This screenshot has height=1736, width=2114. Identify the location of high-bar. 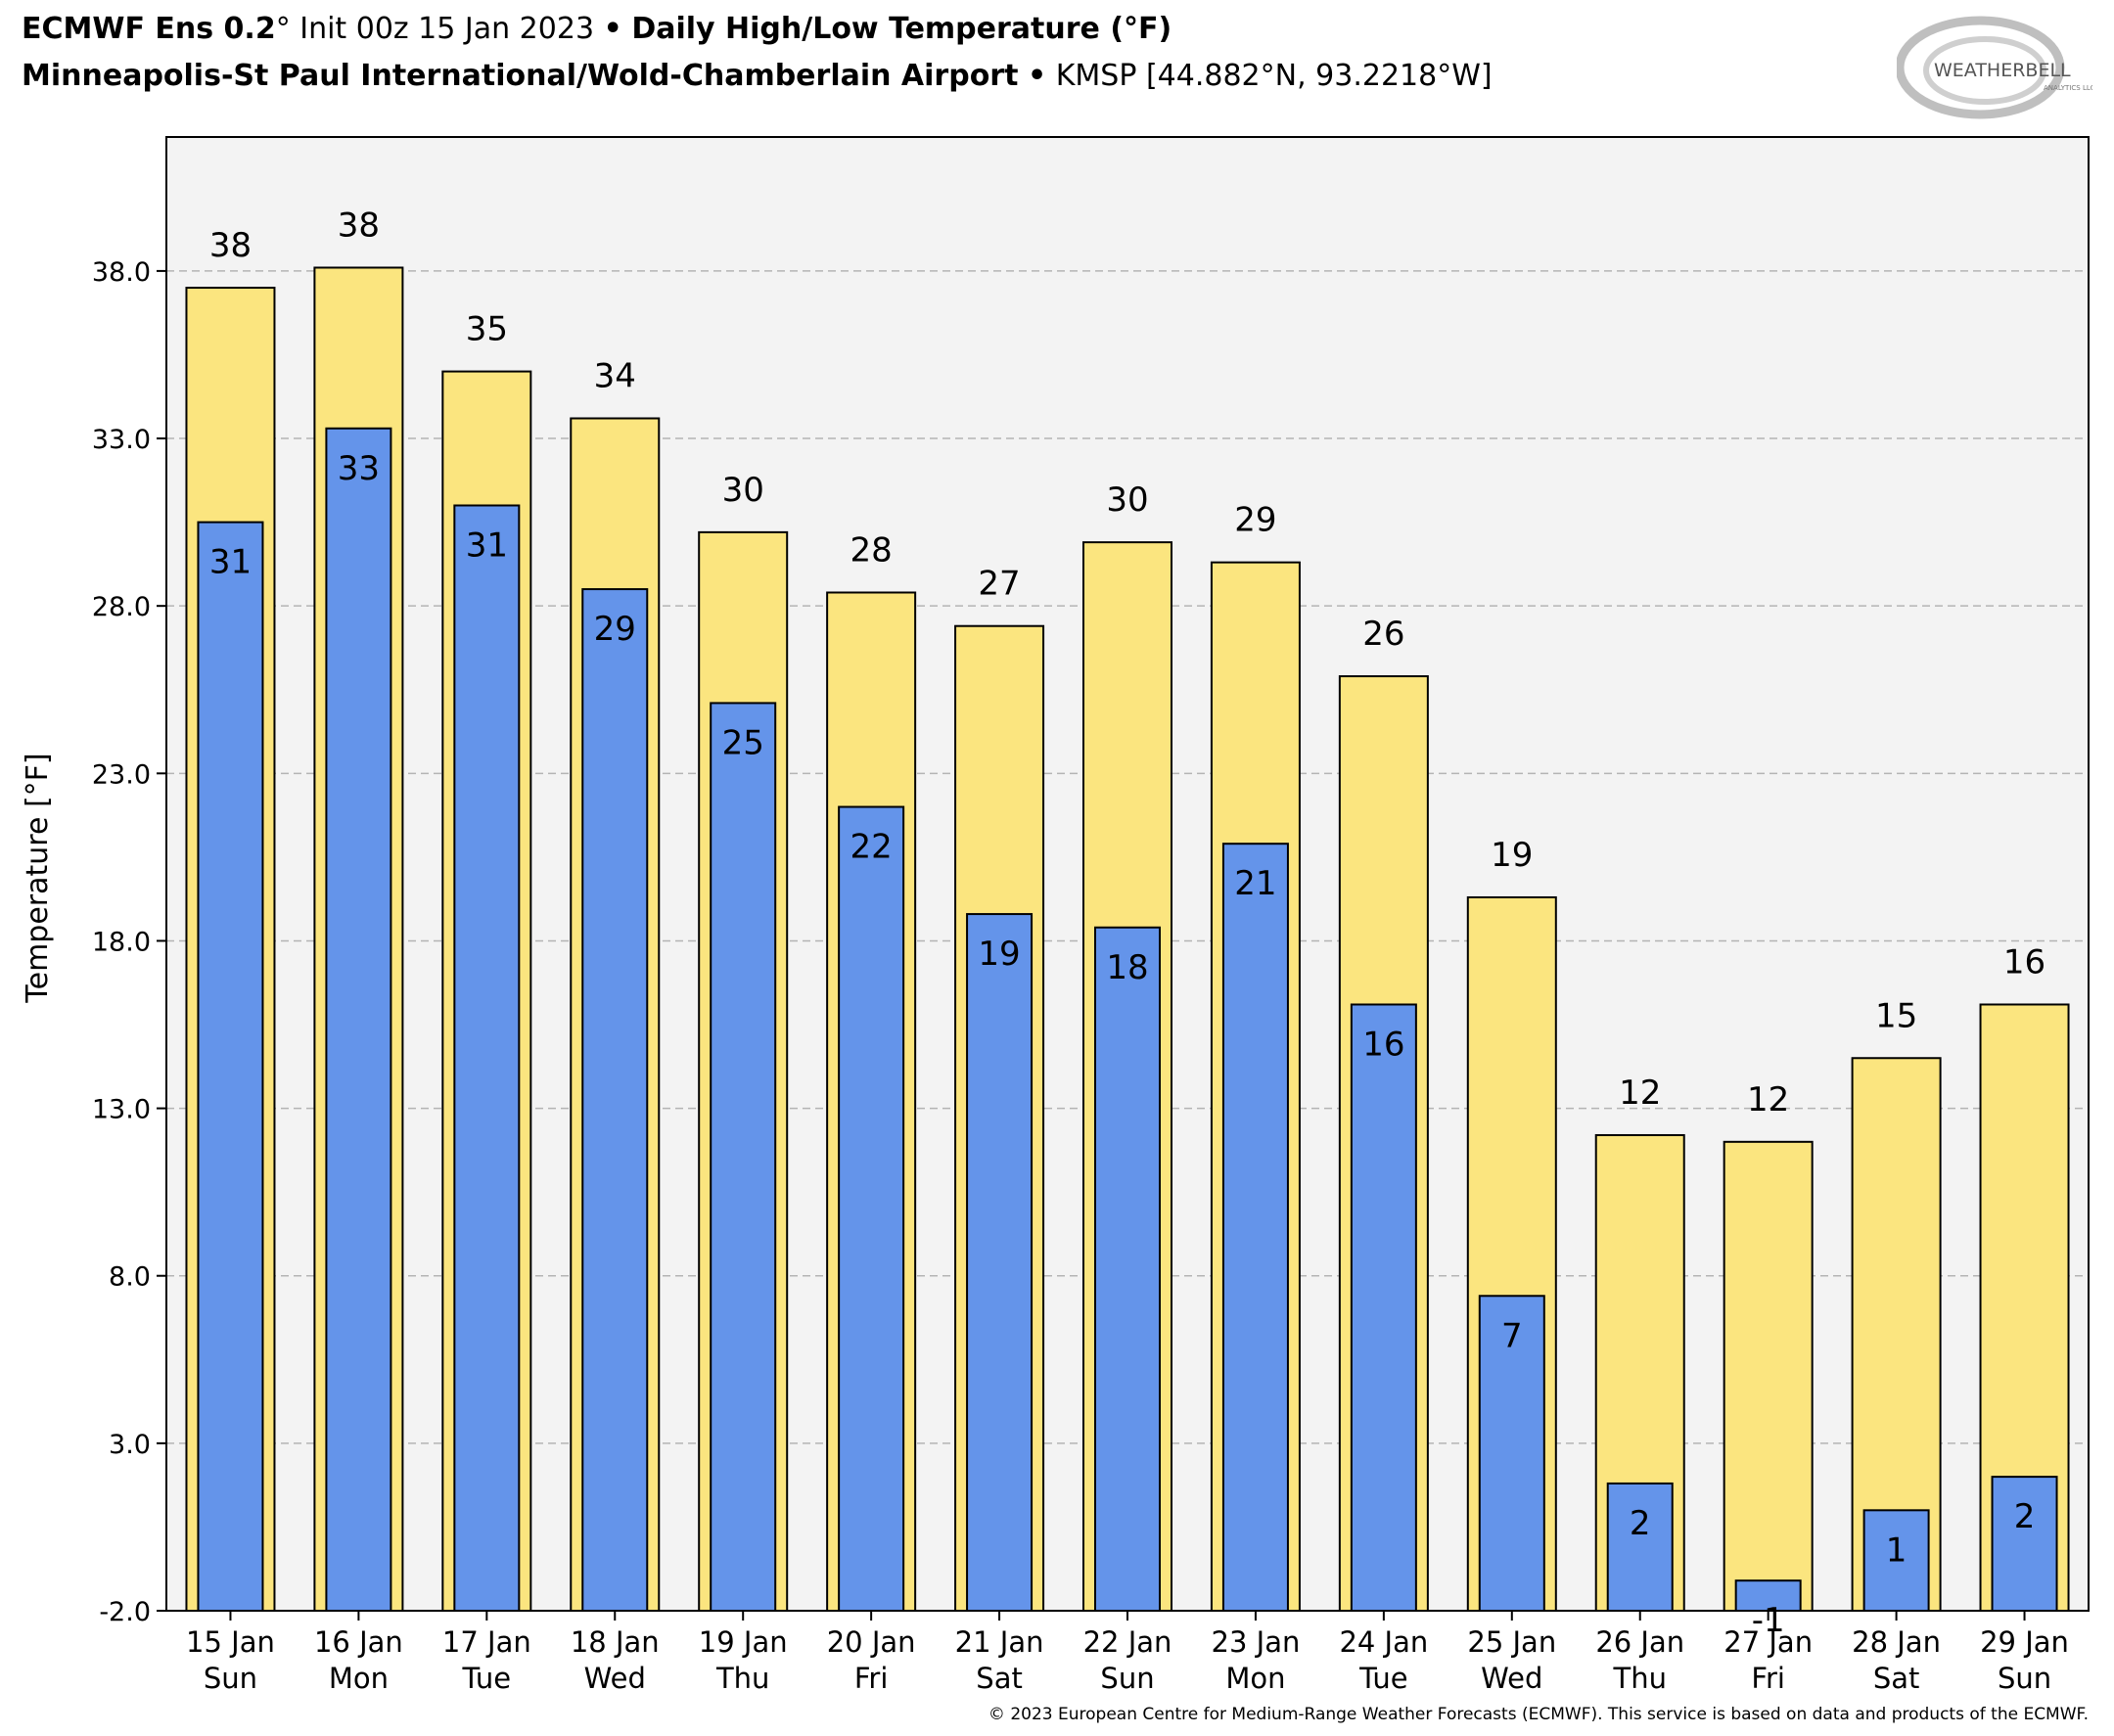
(1769, 1376).